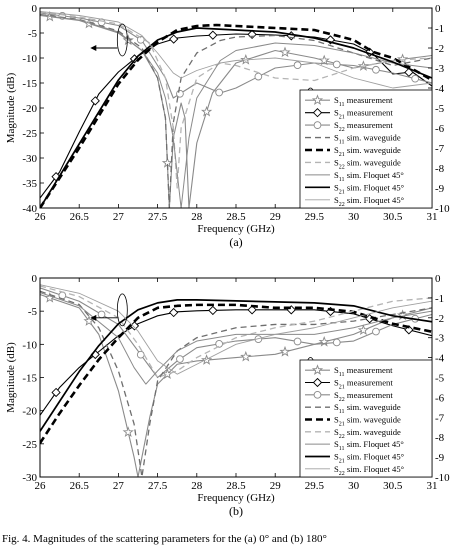 The height and width of the screenshot is (545, 474). Describe the element at coordinates (29, 59) in the screenshot. I see `y-tick-label: -10` at that location.